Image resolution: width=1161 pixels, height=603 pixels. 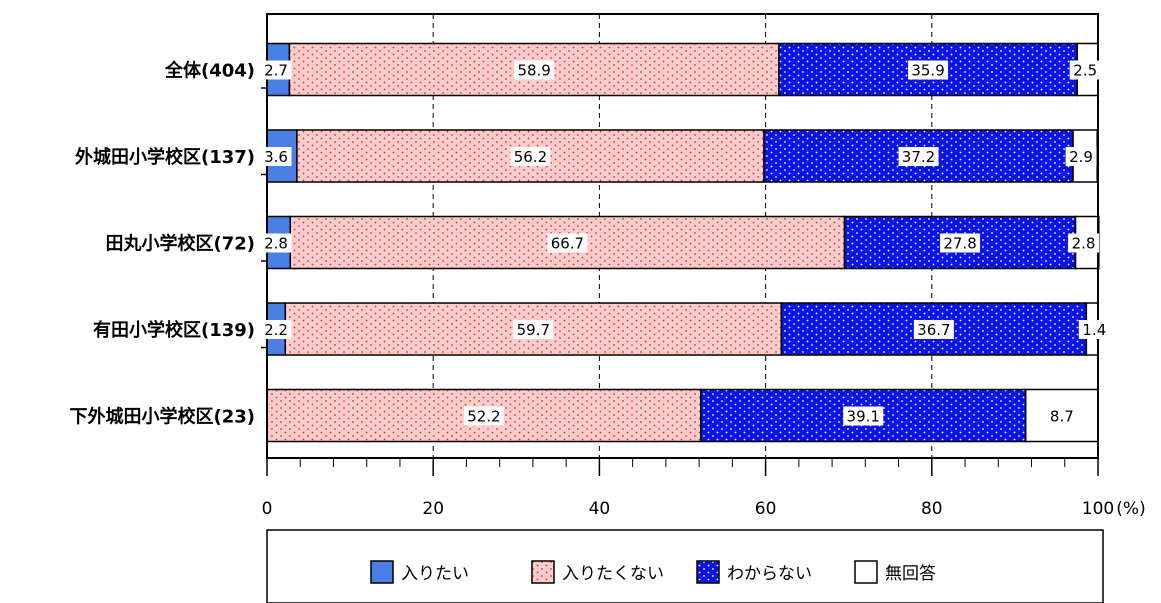 I want to click on x-tick-label: 80, so click(x=932, y=509).